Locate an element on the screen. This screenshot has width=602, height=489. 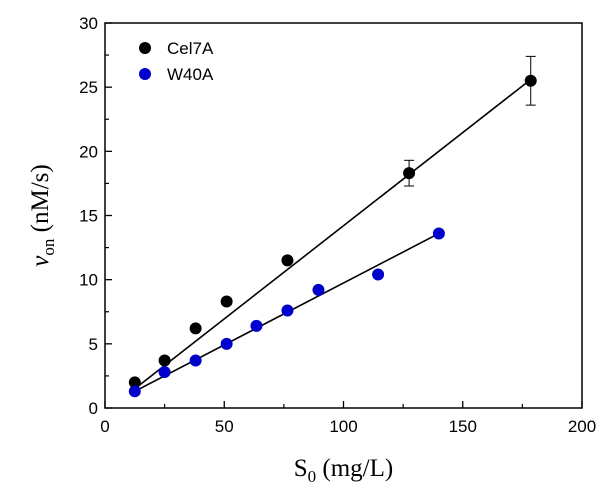
y-tick-label: 20 is located at coordinates (88, 151).